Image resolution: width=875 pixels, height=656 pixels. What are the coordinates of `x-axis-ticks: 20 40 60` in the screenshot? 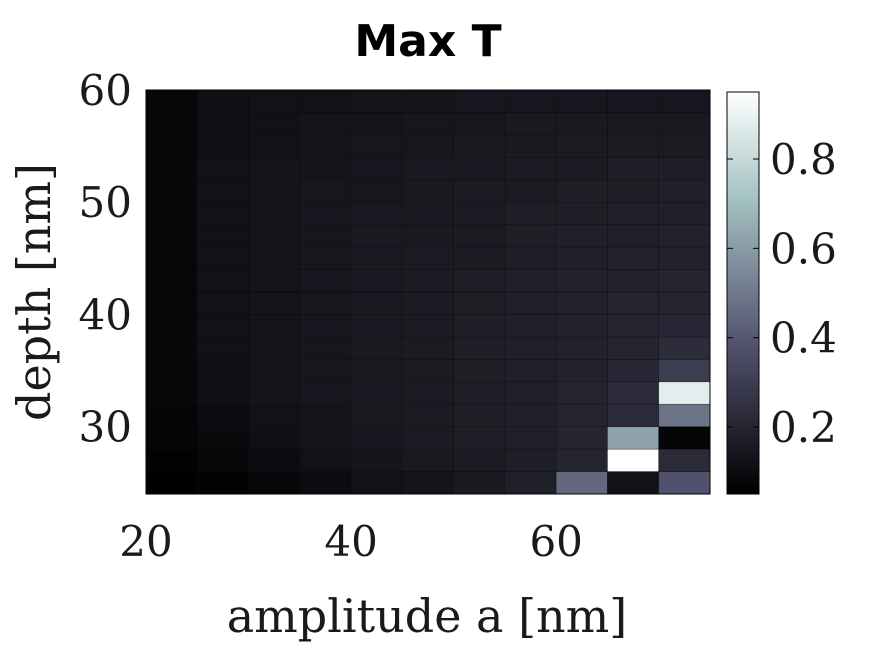 It's located at (351, 541).